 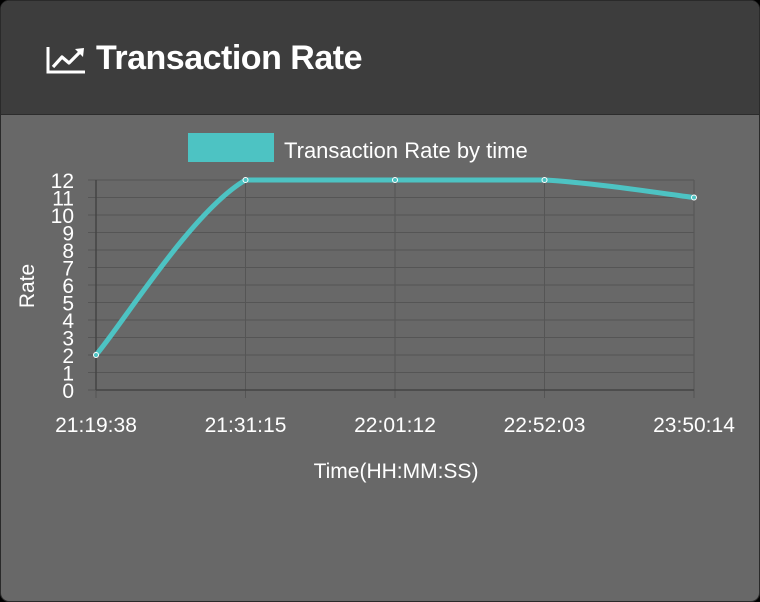 I want to click on y-tick-label: 5, so click(x=68, y=304).